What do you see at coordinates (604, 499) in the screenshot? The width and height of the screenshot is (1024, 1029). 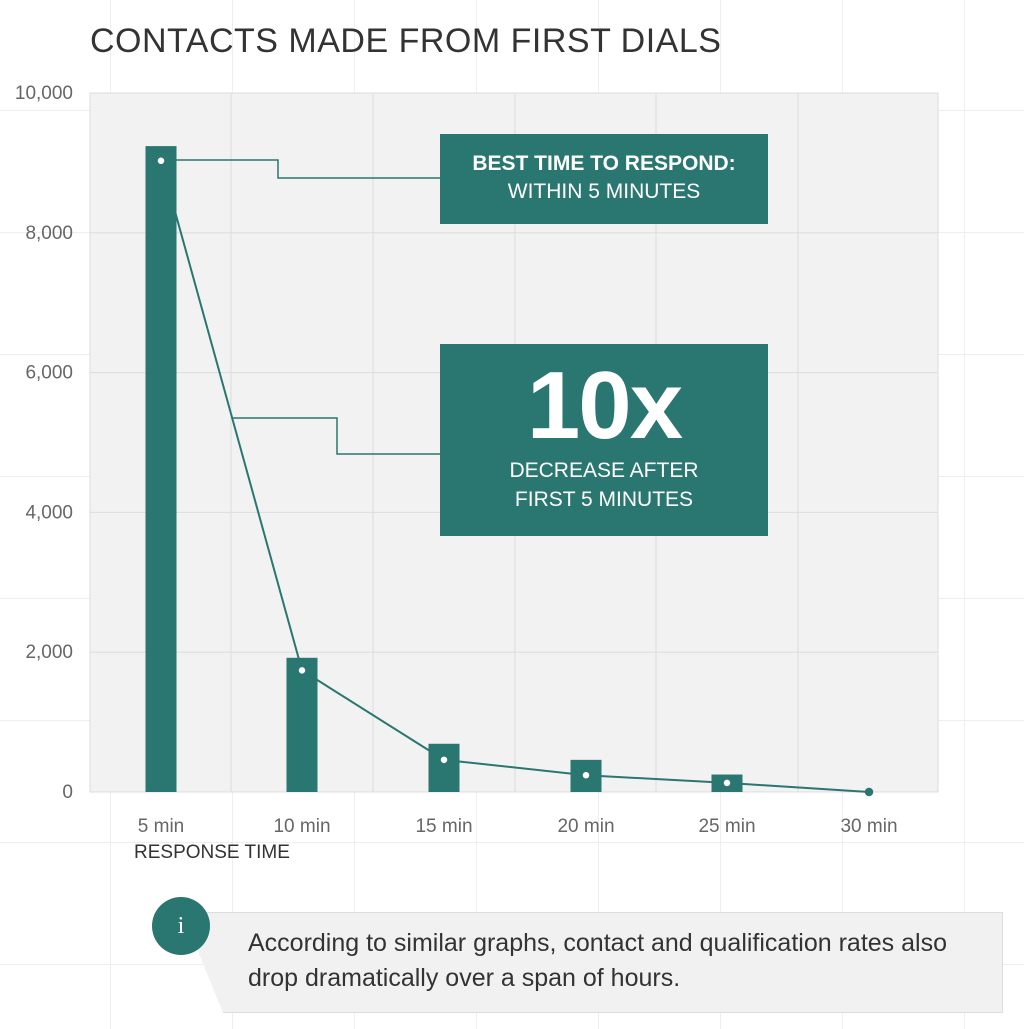 I see `decrease-line2: FIRST 5 MINUTES` at bounding box center [604, 499].